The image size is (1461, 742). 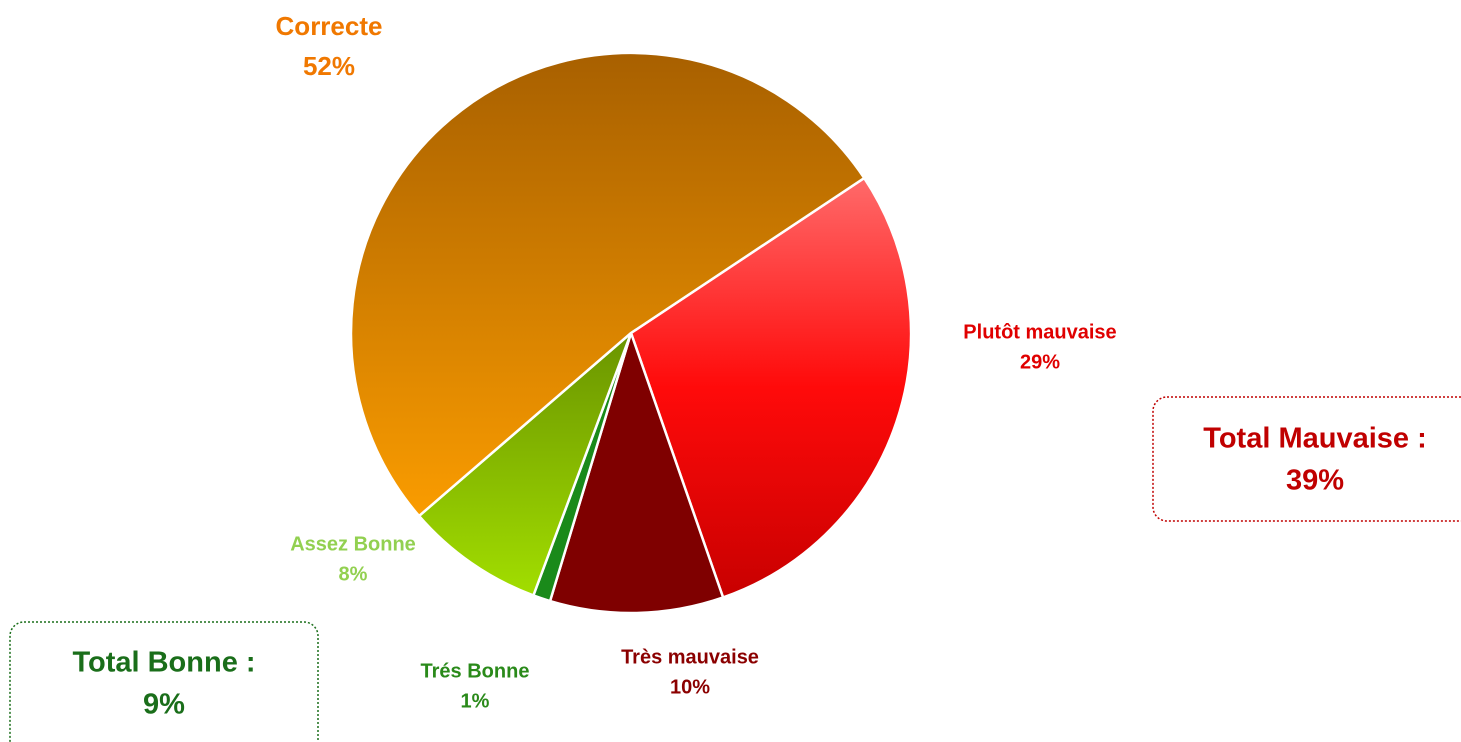 I want to click on annotation-value: 9%, so click(x=164, y=705).